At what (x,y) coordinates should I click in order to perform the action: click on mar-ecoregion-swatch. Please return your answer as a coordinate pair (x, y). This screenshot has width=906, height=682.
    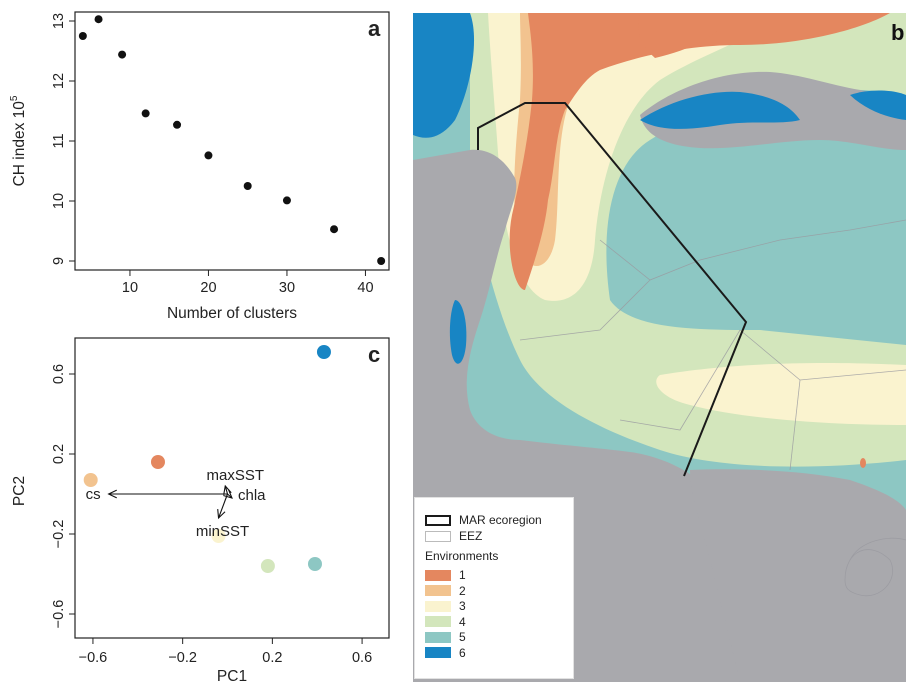
    Looking at the image, I should click on (438, 520).